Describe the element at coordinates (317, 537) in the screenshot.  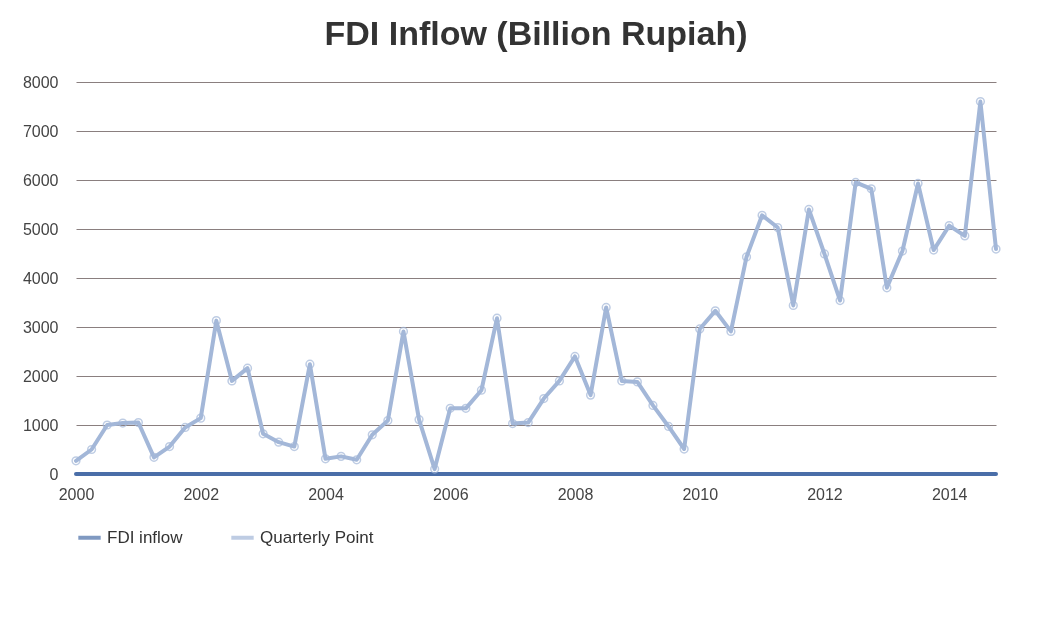
I see `legend-label: Quarterly Point` at that location.